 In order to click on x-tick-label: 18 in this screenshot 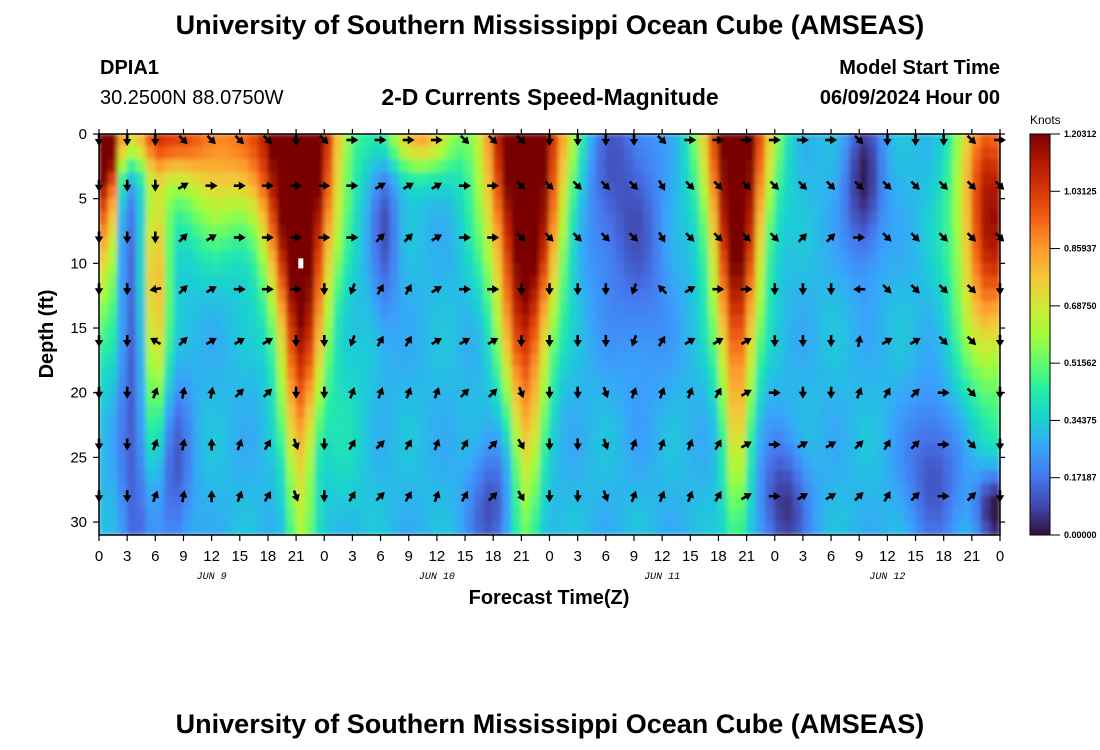, I will do `click(268, 556)`.